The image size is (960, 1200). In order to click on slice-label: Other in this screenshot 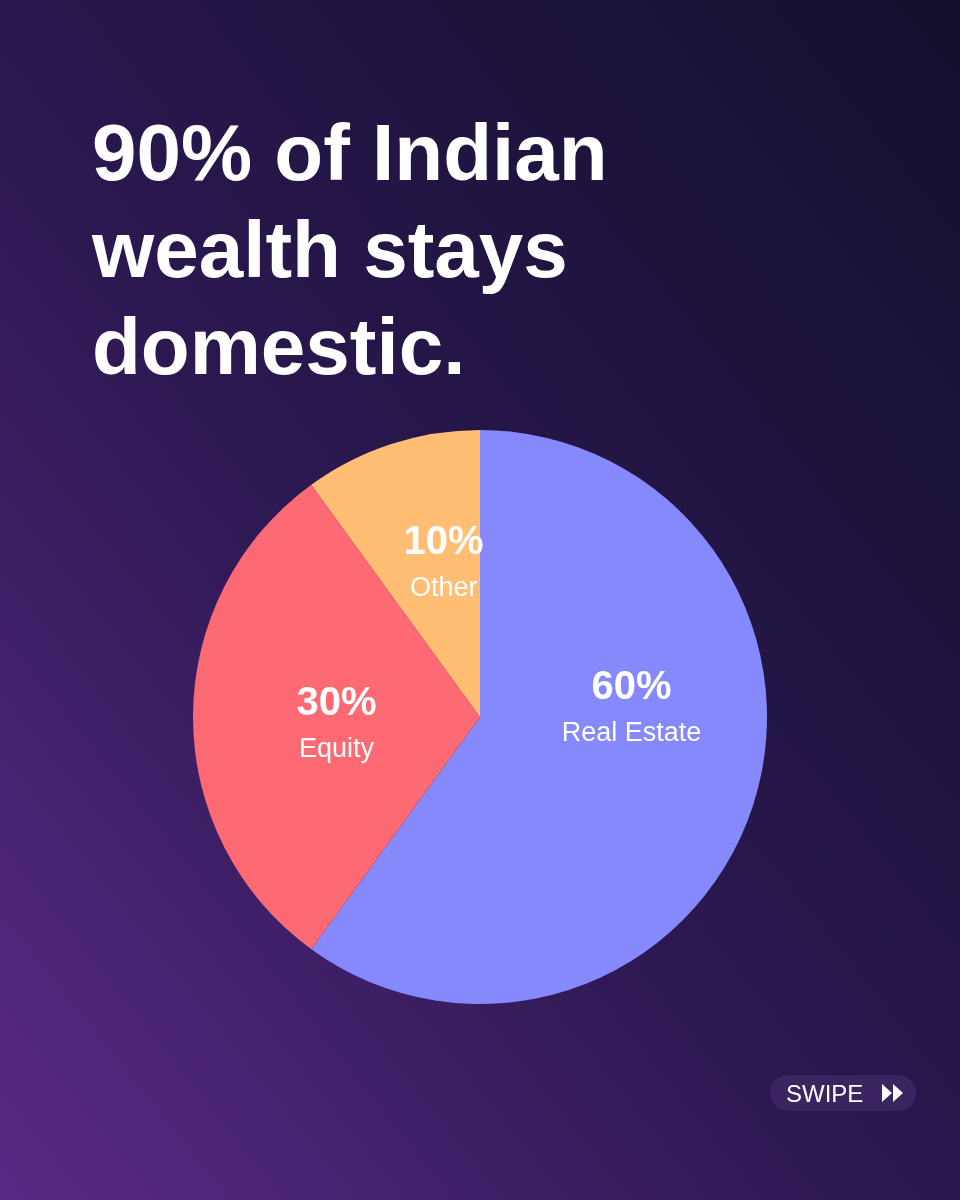, I will do `click(443, 586)`.